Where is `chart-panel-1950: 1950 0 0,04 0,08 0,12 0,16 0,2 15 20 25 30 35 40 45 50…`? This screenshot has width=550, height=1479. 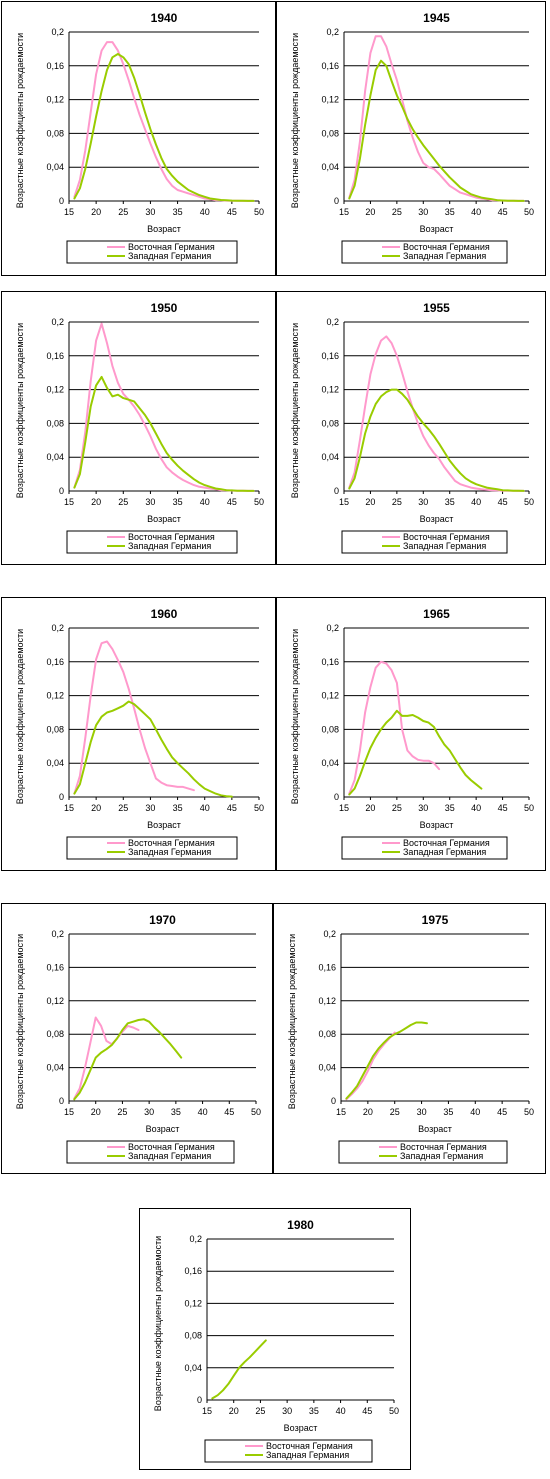 chart-panel-1950: 1950 0 0,04 0,08 0,12 0,16 0,2 15 20 25 30 35 40 45 50… is located at coordinates (138, 428).